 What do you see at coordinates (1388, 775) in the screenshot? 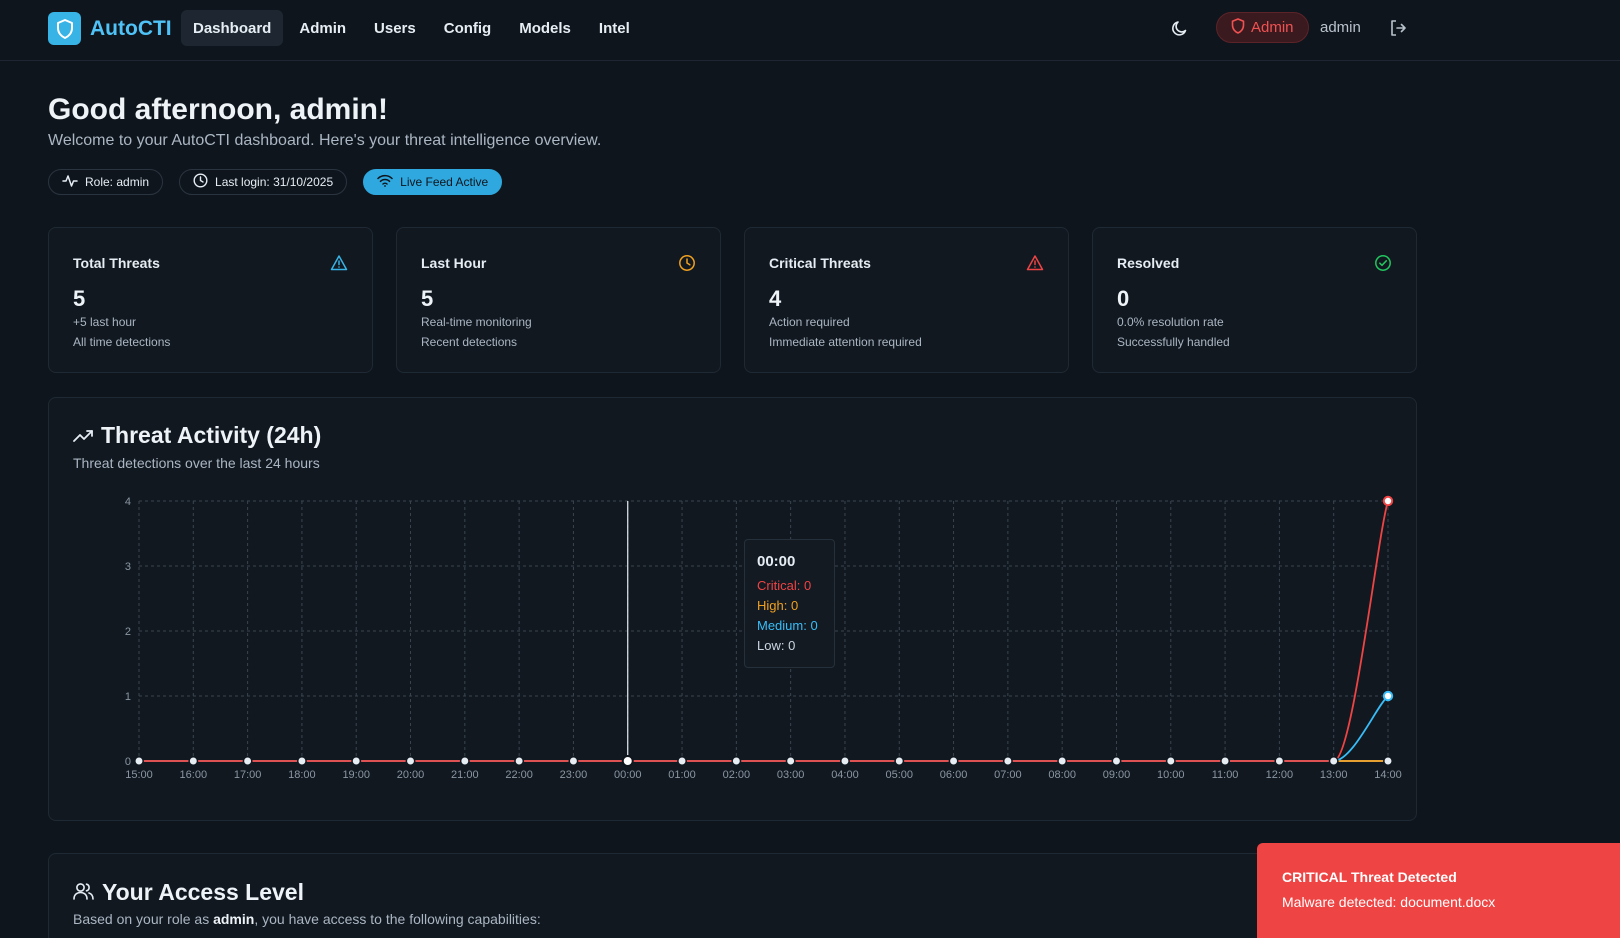
I see `x-tick-label: 14:00` at bounding box center [1388, 775].